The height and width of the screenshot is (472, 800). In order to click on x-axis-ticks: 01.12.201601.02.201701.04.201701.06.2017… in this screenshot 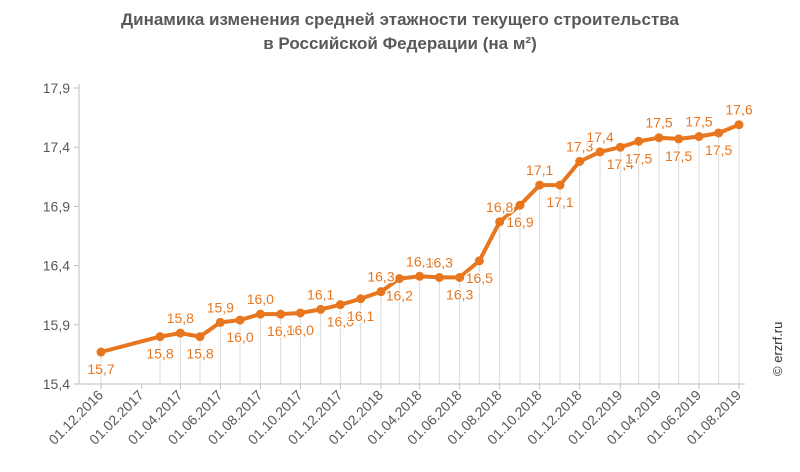, I will do `click(394, 416)`.